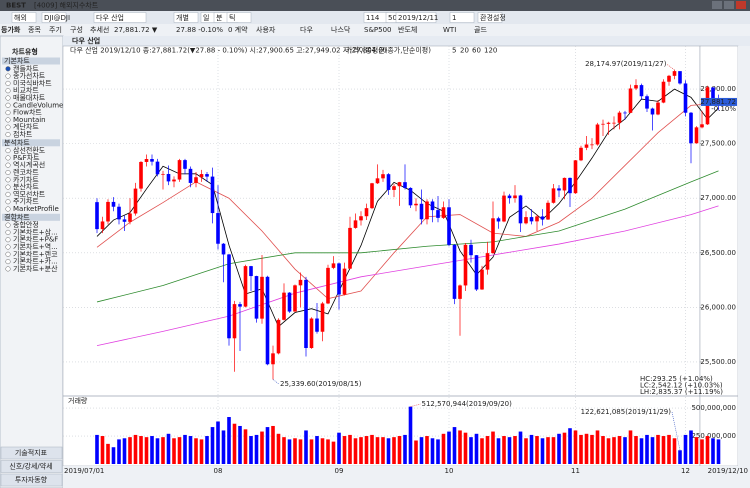 This screenshot has width=750, height=488. Describe the element at coordinates (29, 75) in the screenshot. I see `chart-type: 종가선차트` at that location.